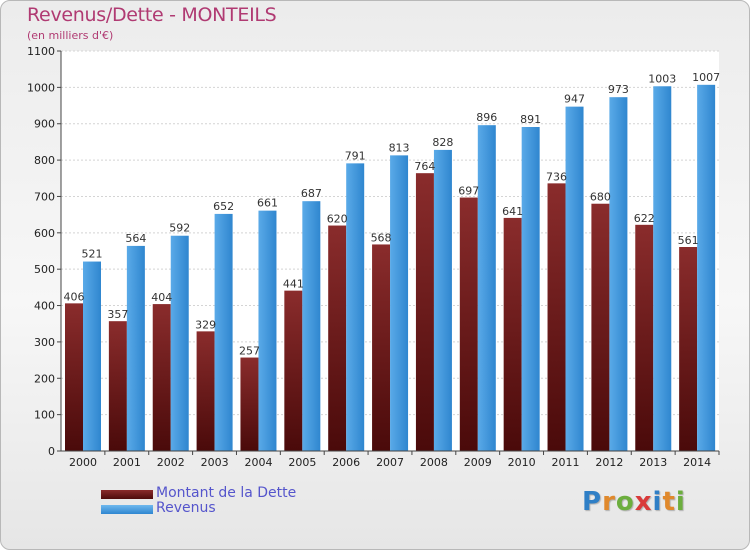 This screenshot has height=550, width=750. What do you see at coordinates (346, 462) in the screenshot?
I see `x-tick-label-2006: 2006` at bounding box center [346, 462].